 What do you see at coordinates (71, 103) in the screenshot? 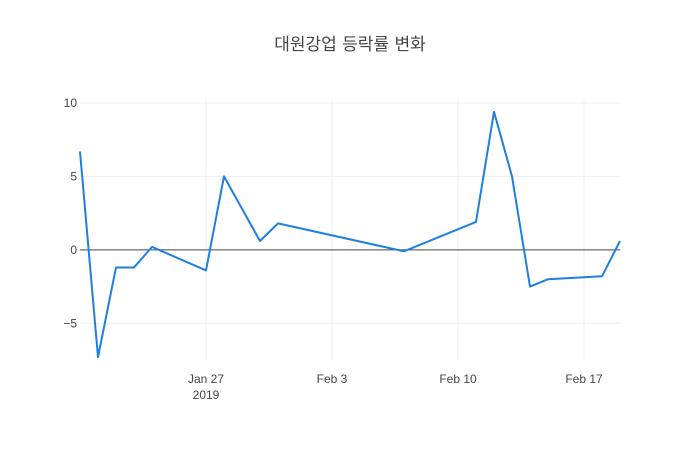
I see `y-tick-label: 10` at bounding box center [71, 103].